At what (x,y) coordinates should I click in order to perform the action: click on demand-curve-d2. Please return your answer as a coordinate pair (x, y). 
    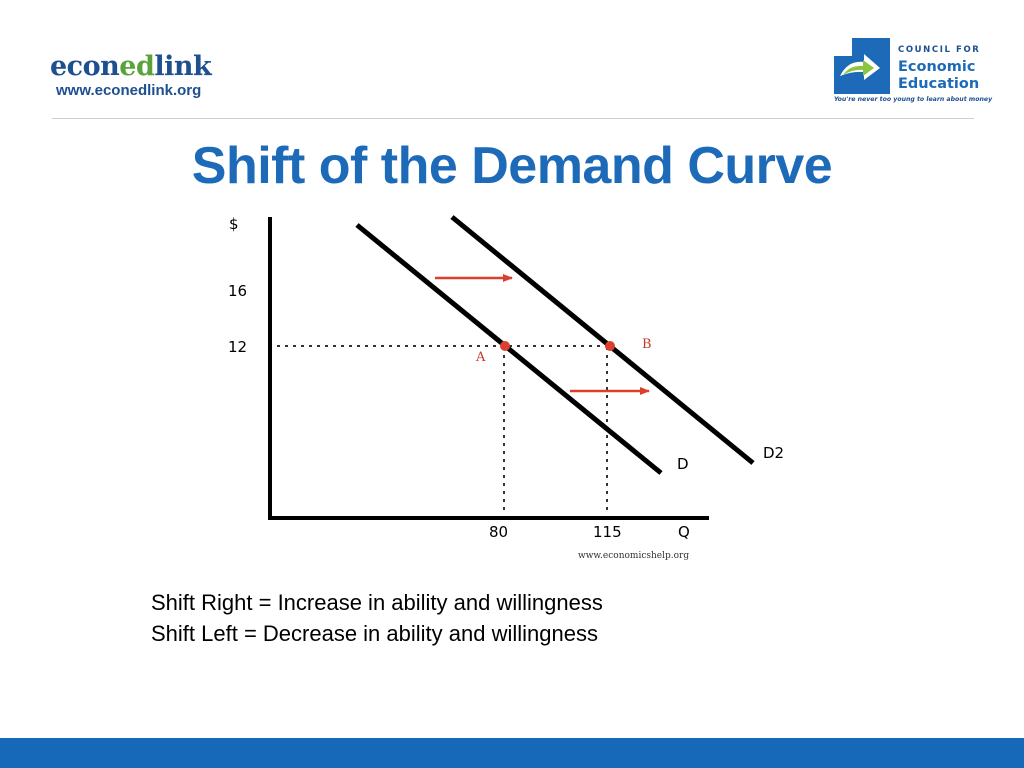
    Looking at the image, I should click on (602, 340).